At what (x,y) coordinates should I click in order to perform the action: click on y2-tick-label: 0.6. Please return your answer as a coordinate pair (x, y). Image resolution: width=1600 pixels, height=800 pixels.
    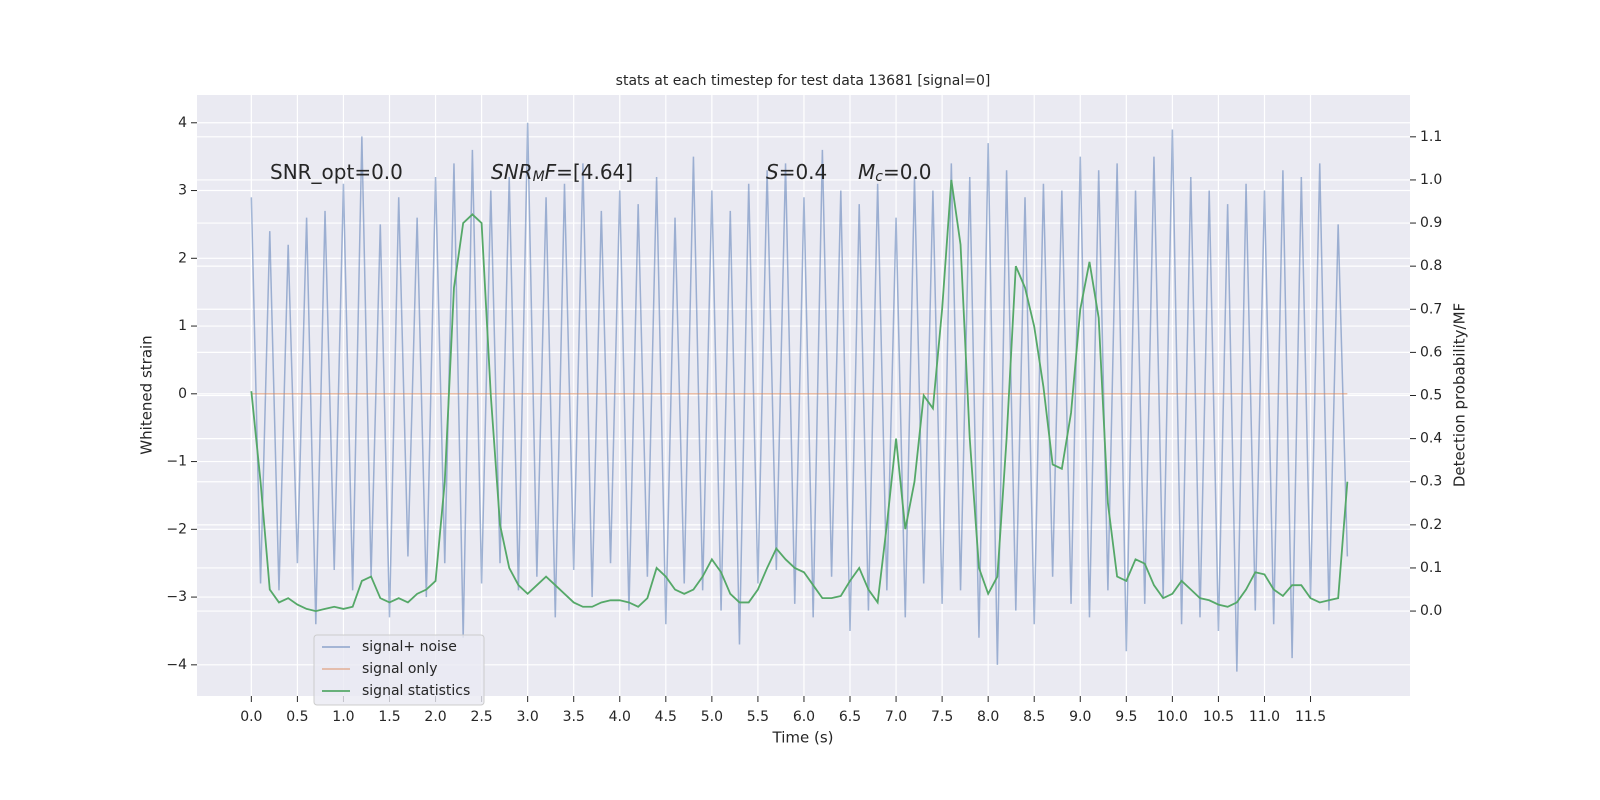
    Looking at the image, I should click on (1431, 352).